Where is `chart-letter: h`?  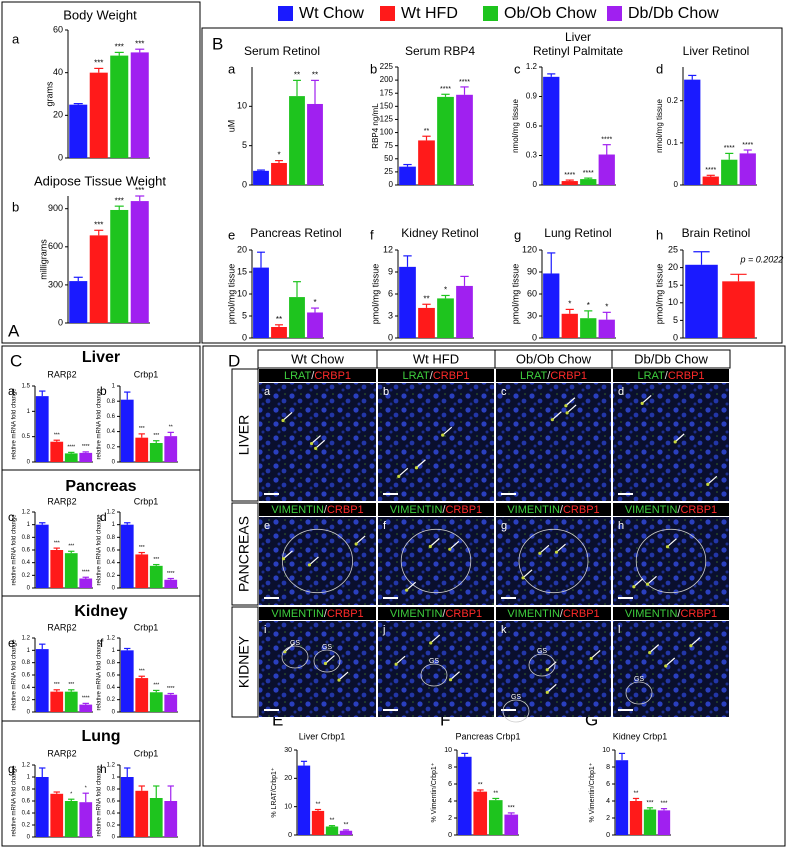
chart-letter: h is located at coordinates (659, 234).